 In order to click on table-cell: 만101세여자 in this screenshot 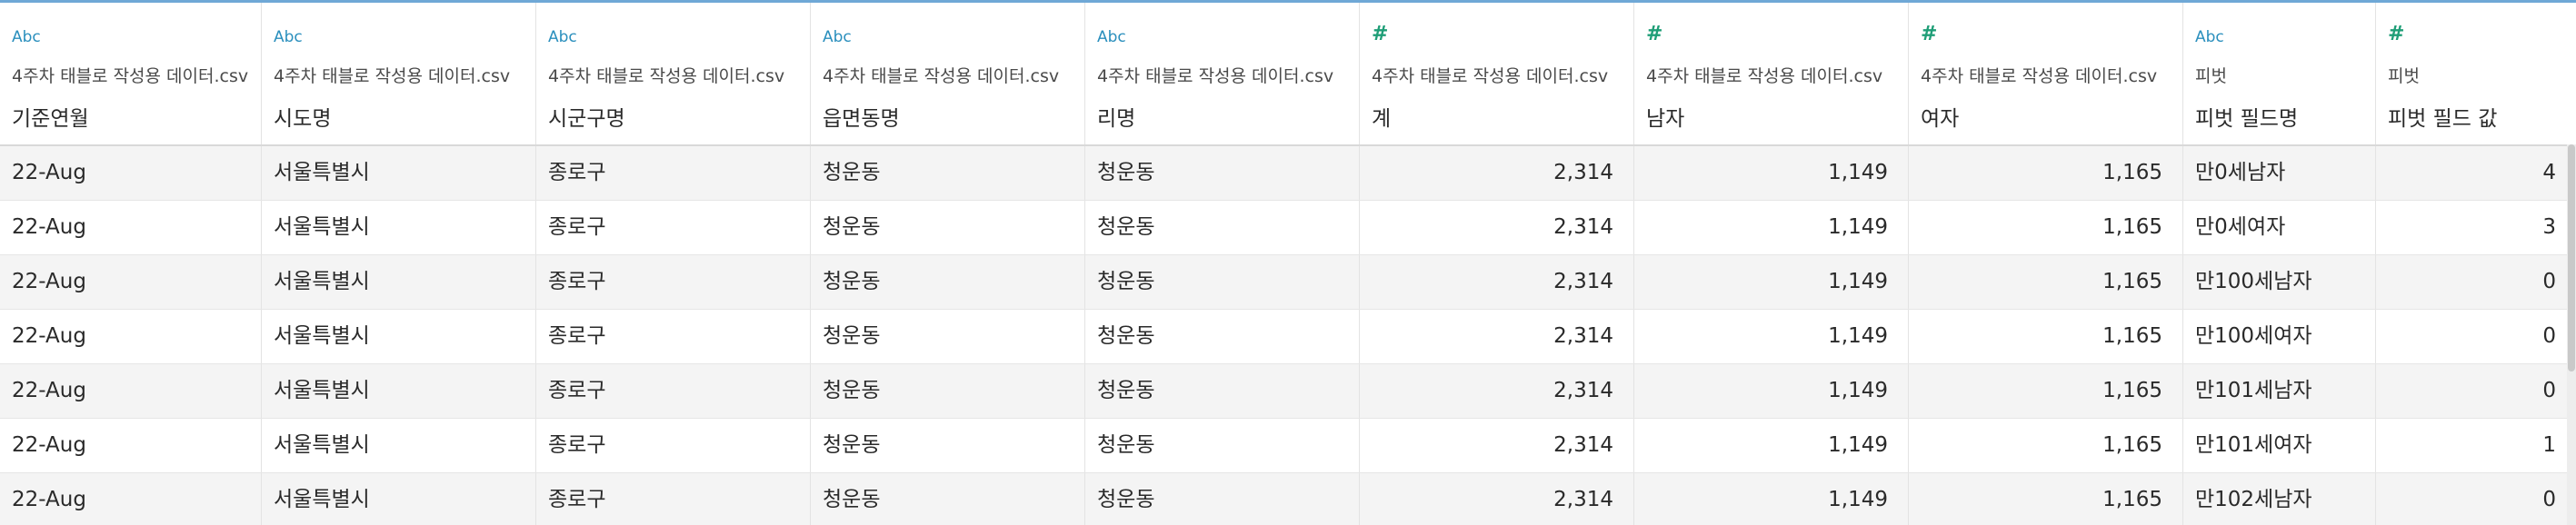, I will do `click(2279, 445)`.